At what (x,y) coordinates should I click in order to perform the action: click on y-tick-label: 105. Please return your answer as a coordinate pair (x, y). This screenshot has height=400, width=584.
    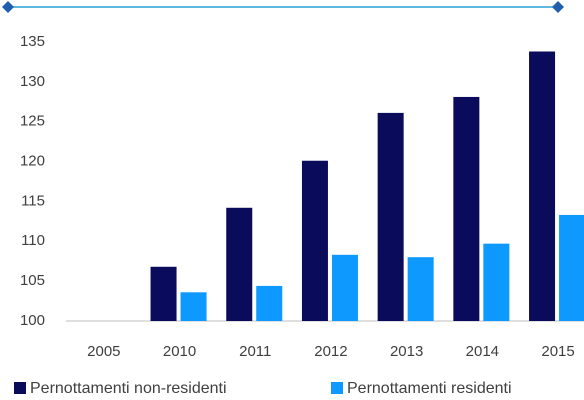
    Looking at the image, I should click on (32, 280).